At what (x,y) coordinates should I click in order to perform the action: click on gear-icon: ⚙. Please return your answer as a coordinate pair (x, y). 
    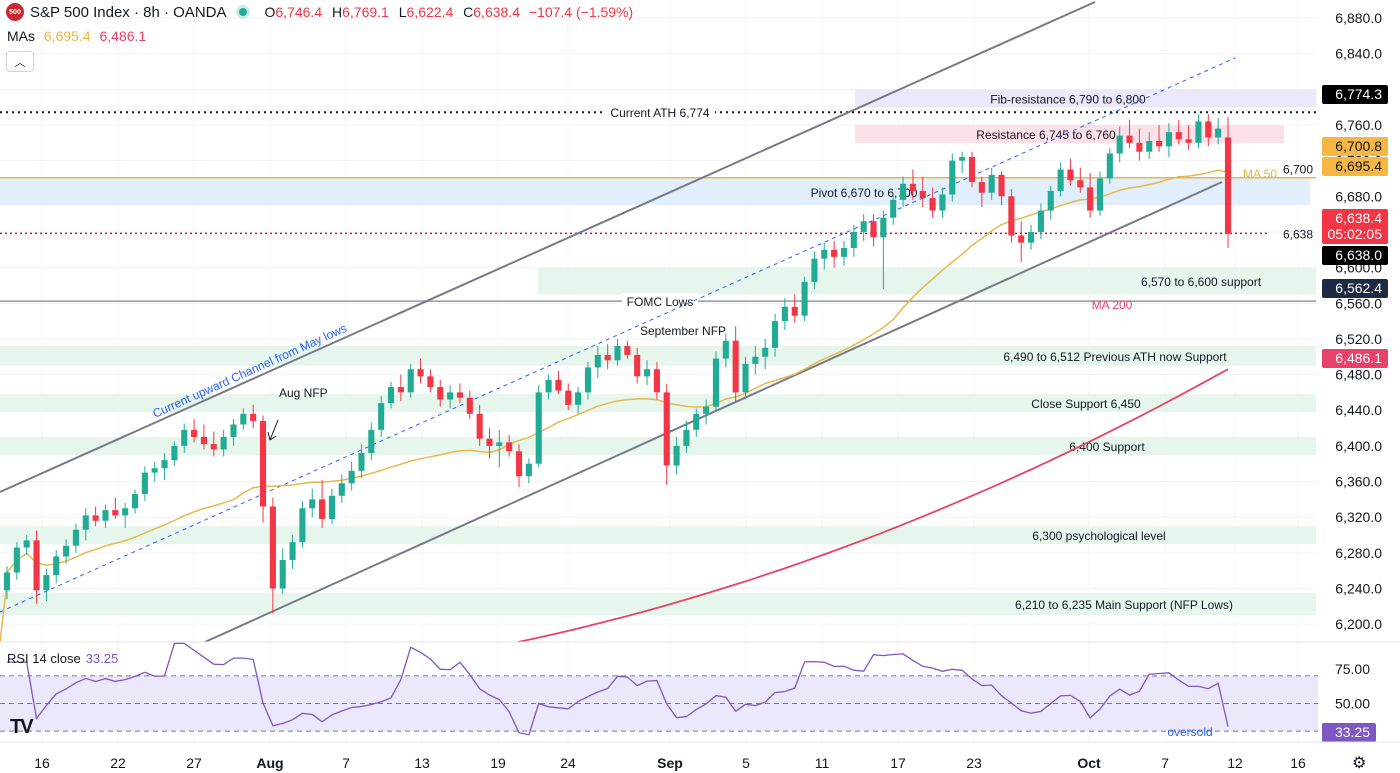
    Looking at the image, I should click on (1359, 763).